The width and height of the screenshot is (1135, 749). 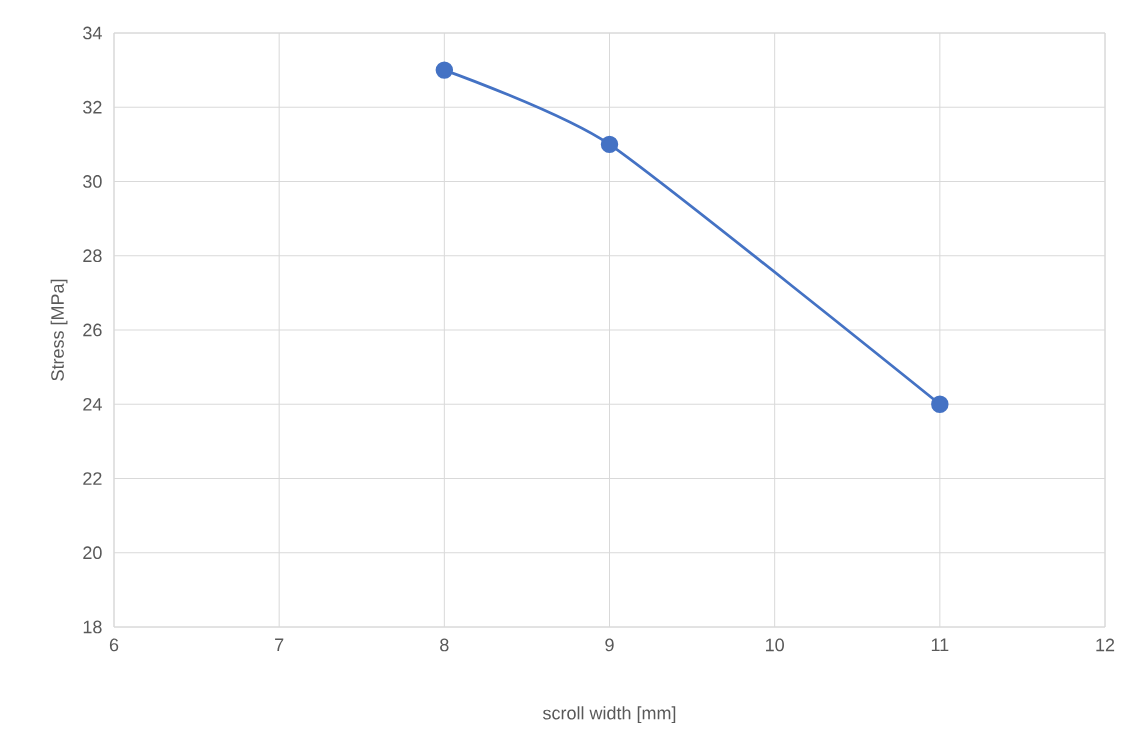 I want to click on y-tick-label: 18, so click(x=92, y=627).